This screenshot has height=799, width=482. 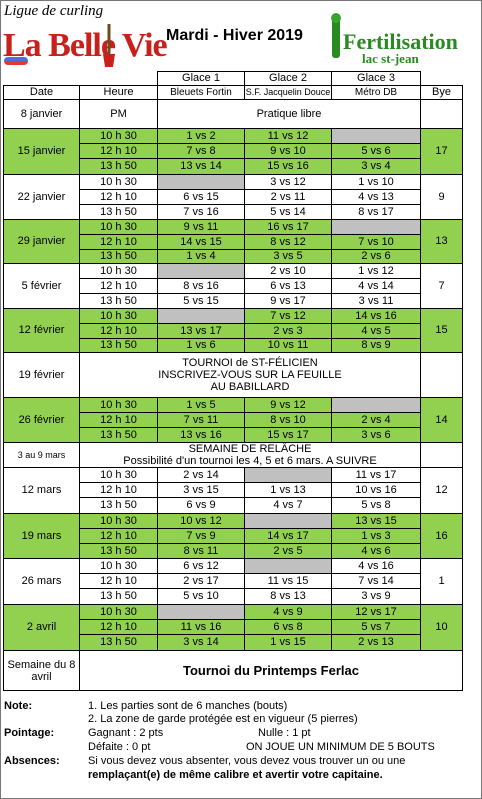 What do you see at coordinates (376, 505) in the screenshot?
I see `match-g3: 5 vs 8` at bounding box center [376, 505].